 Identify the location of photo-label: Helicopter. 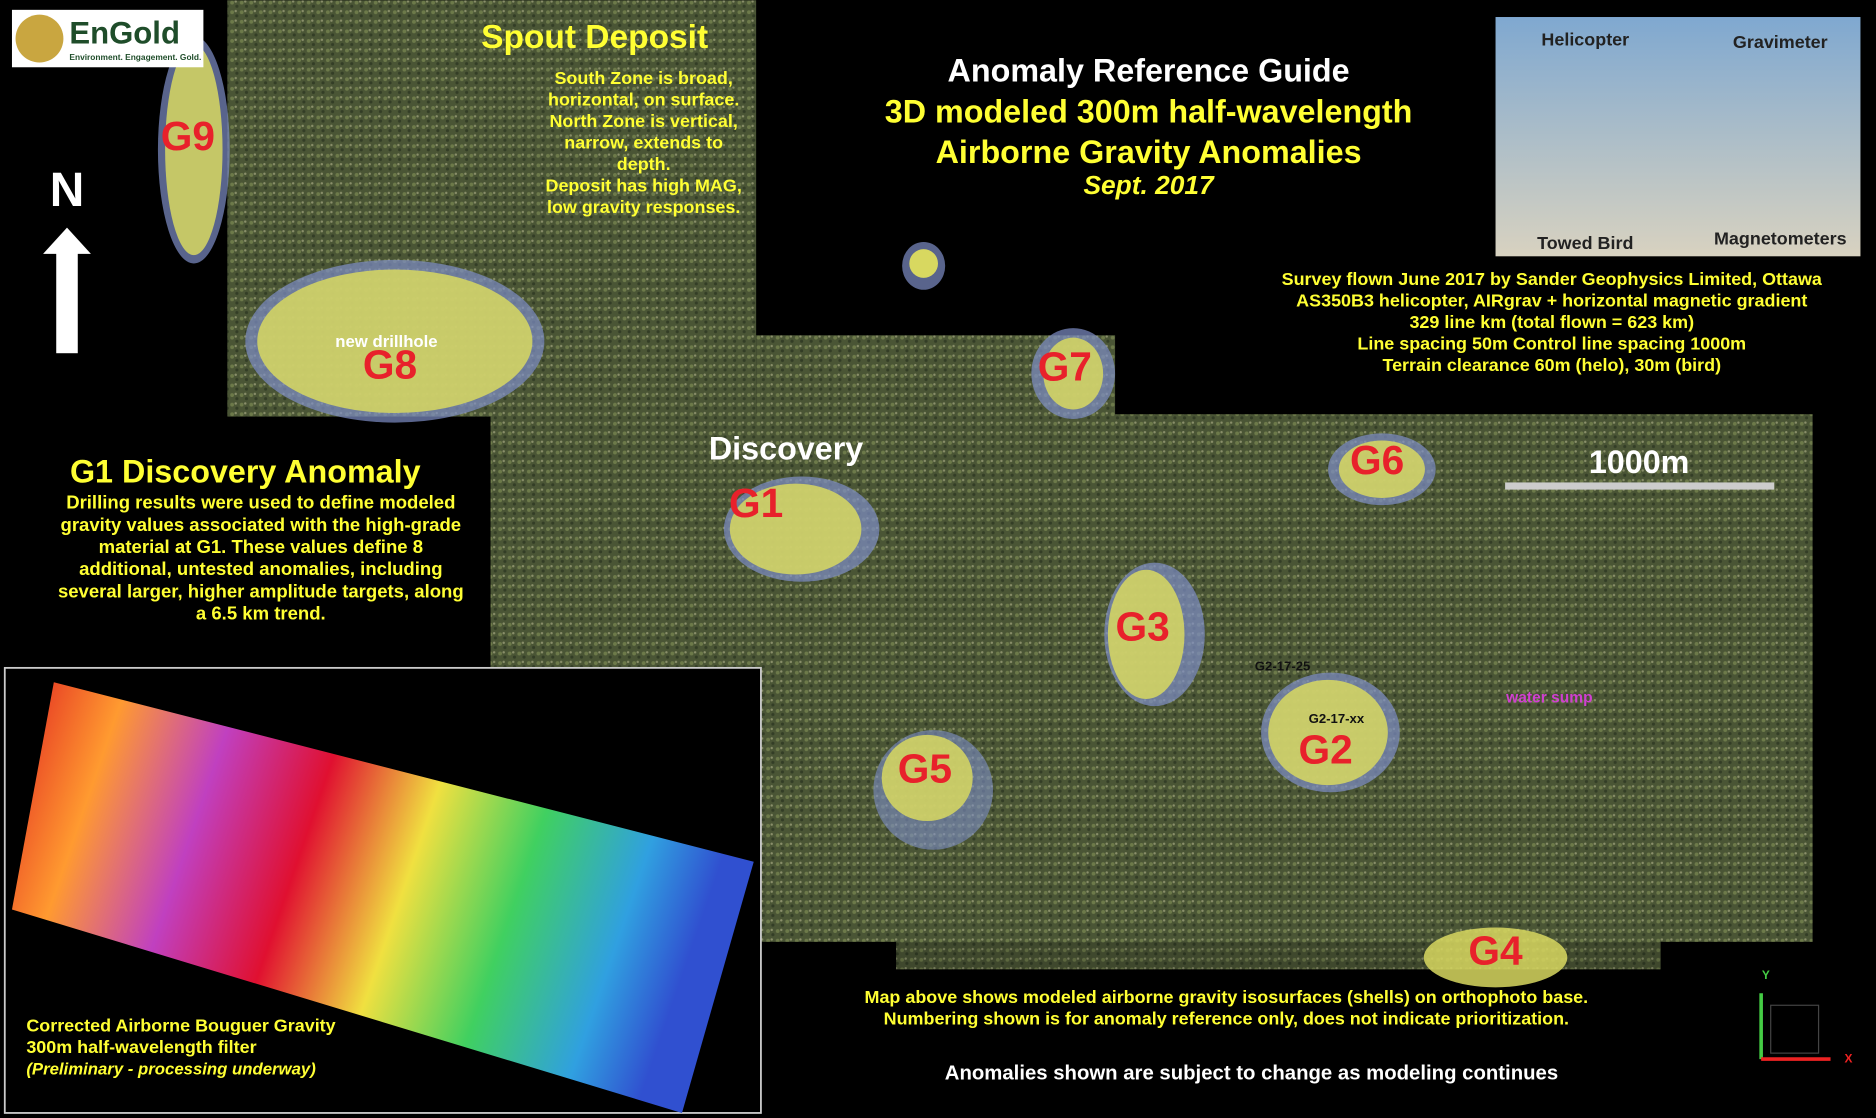
(1585, 40).